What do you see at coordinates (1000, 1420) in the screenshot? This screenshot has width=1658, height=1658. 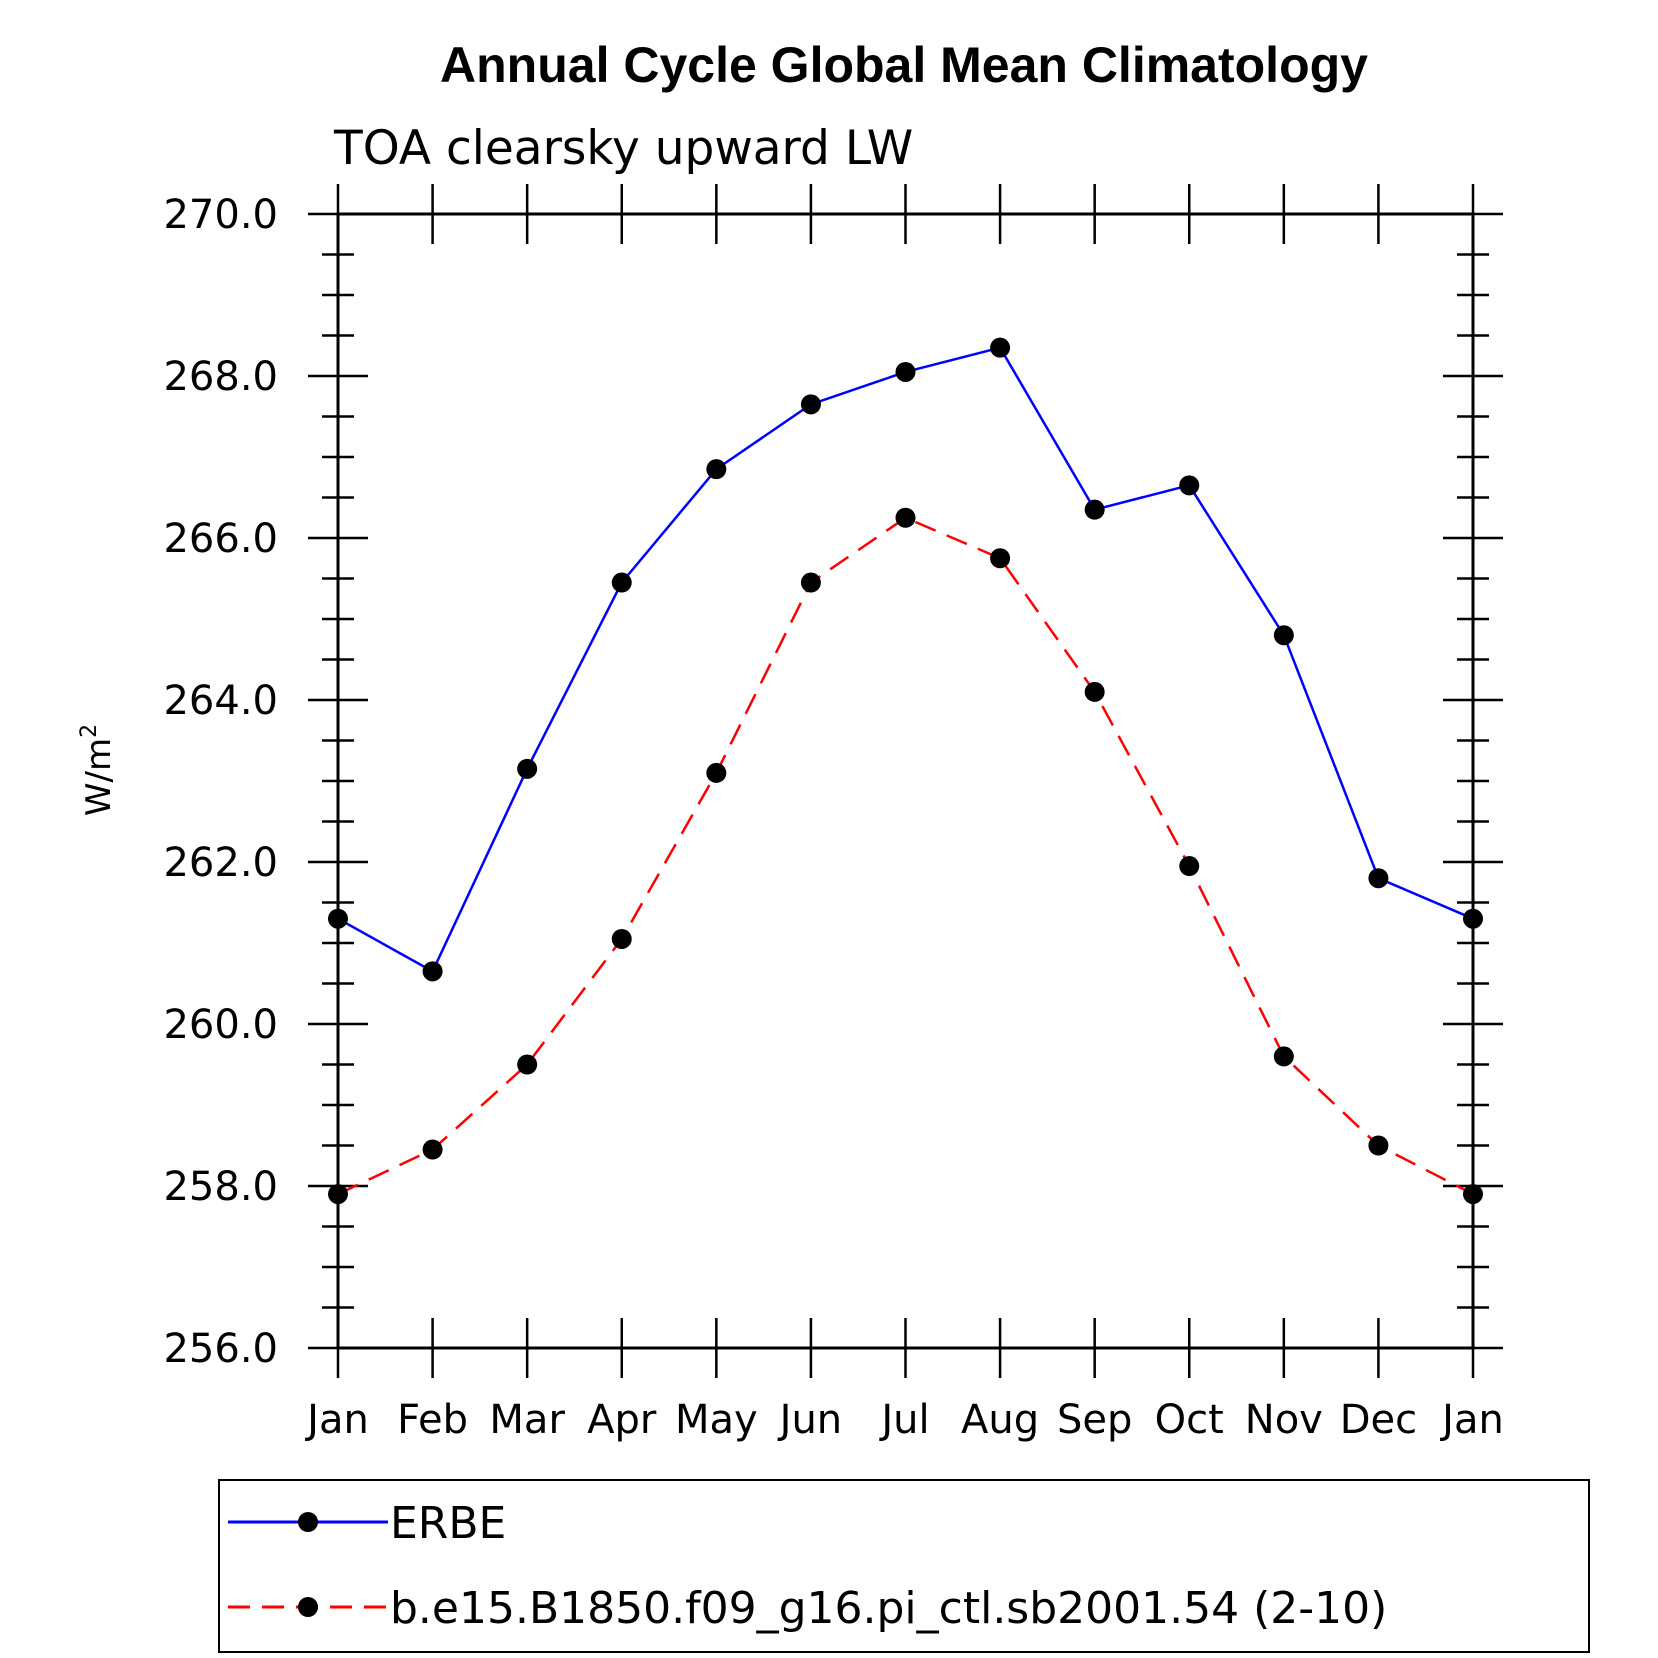 I see `x-tick-label: Aug` at bounding box center [1000, 1420].